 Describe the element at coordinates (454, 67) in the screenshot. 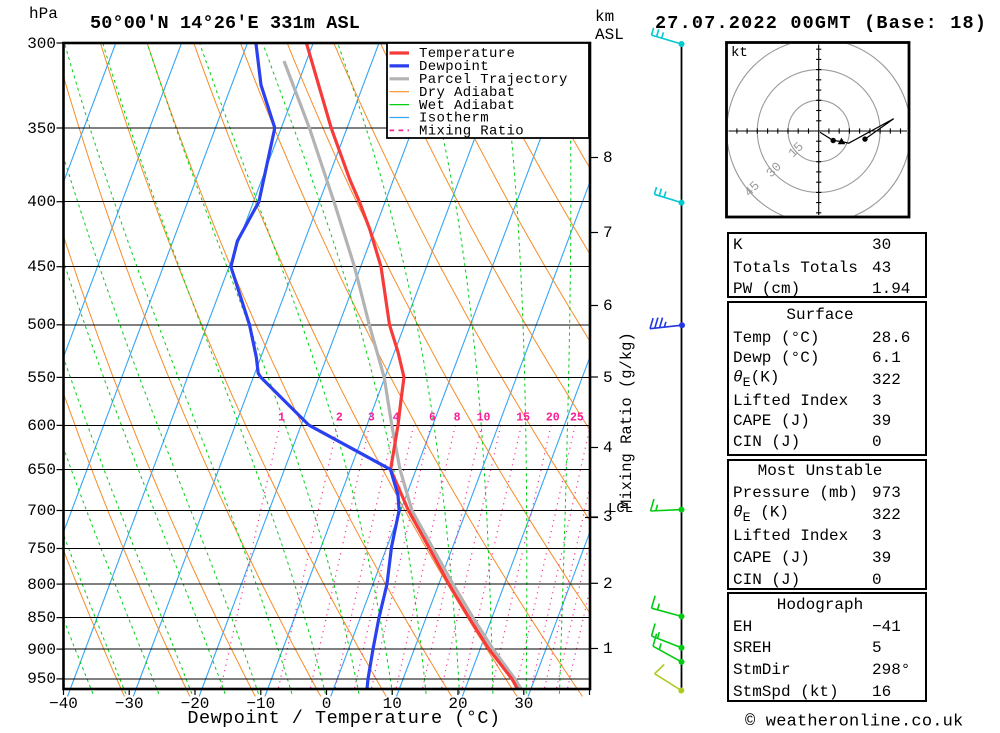

I see `svg-text: Dewpoint` at that location.